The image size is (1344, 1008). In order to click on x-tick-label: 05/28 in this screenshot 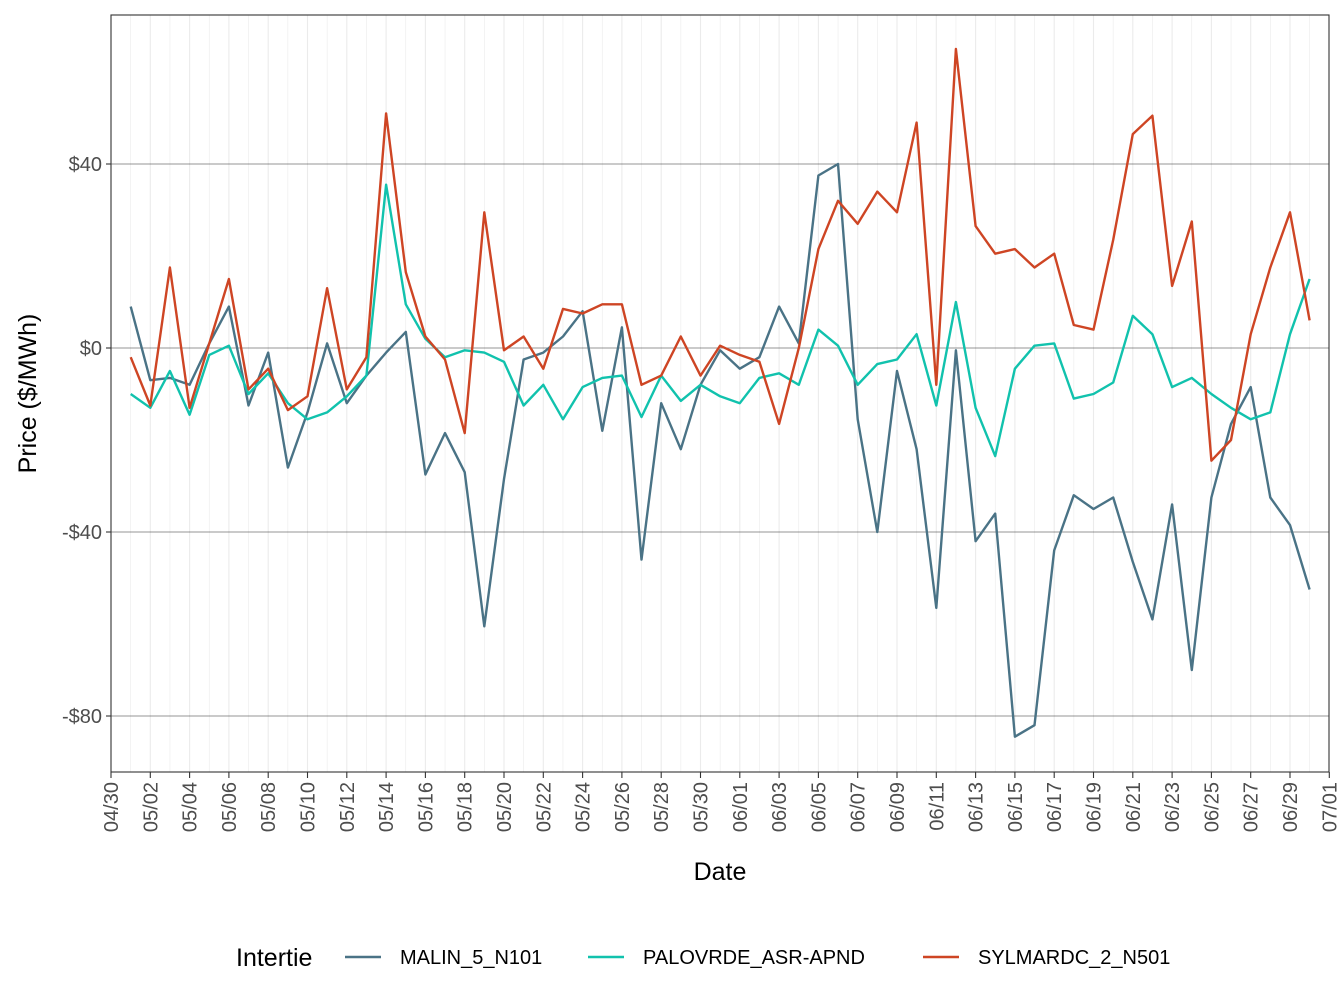, I will do `click(662, 807)`.